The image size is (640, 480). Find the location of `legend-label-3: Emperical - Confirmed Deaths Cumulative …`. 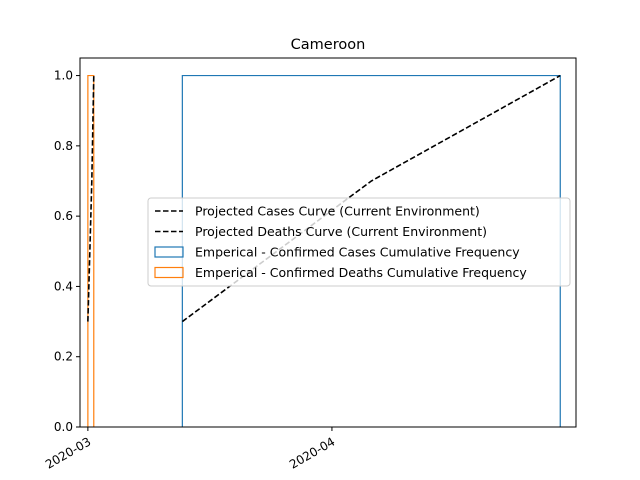

legend-label-3: Emperical - Confirmed Deaths Cumulative … is located at coordinates (361, 272).